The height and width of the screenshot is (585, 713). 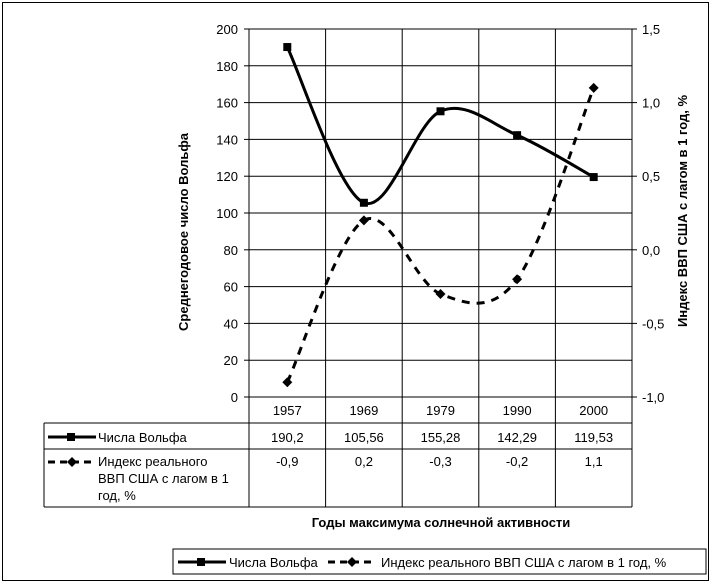 I want to click on table-cell-gdp: -0,2, so click(x=517, y=461).